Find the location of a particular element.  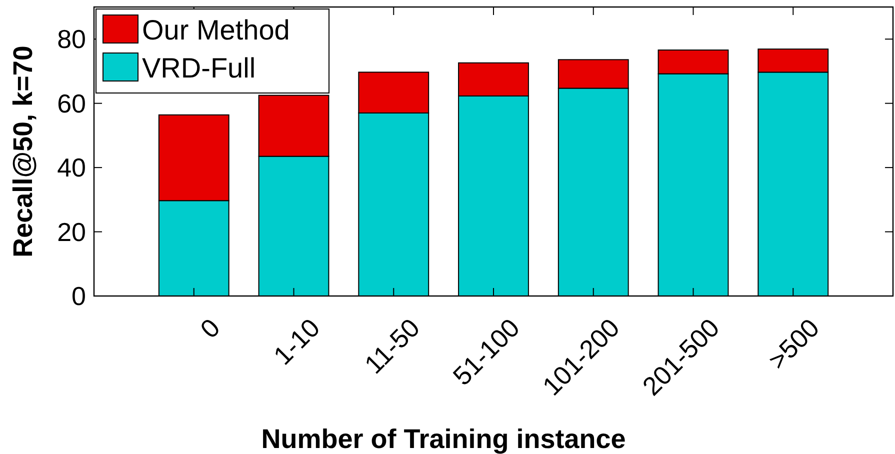

legend-label: VRD-Full is located at coordinates (199, 68).